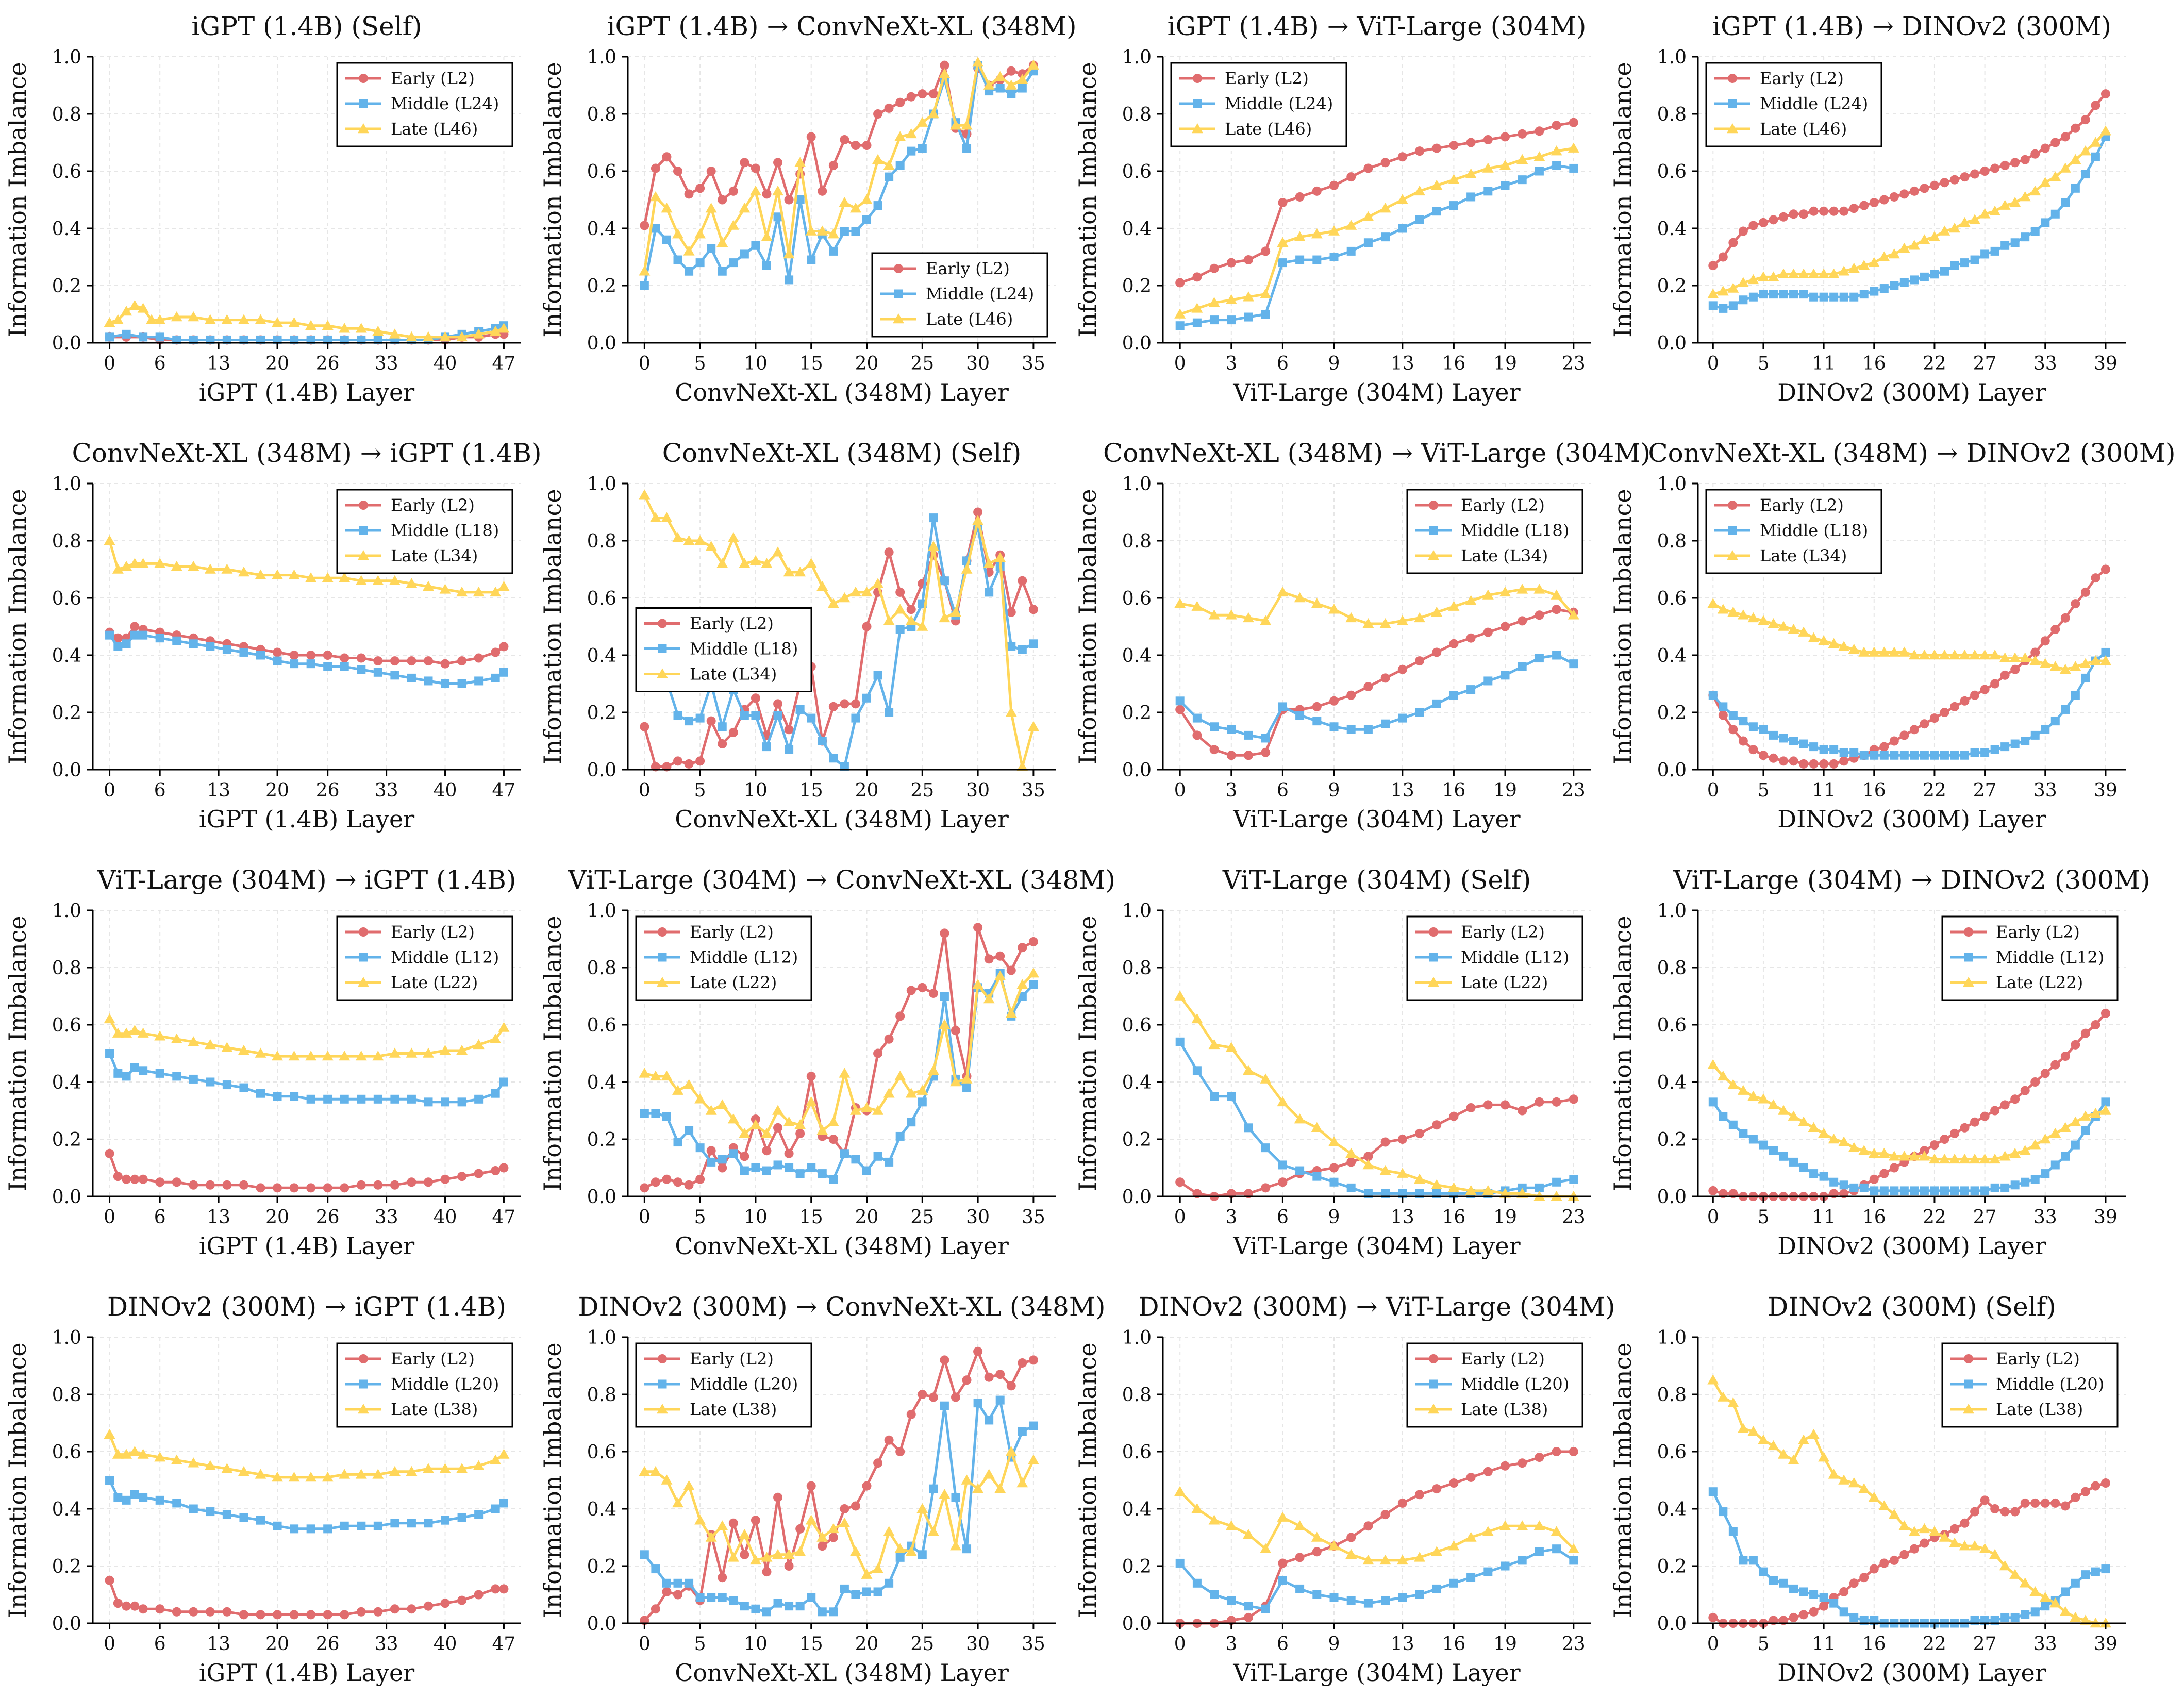  I want to click on x-tick-label: 47, so click(504, 790).